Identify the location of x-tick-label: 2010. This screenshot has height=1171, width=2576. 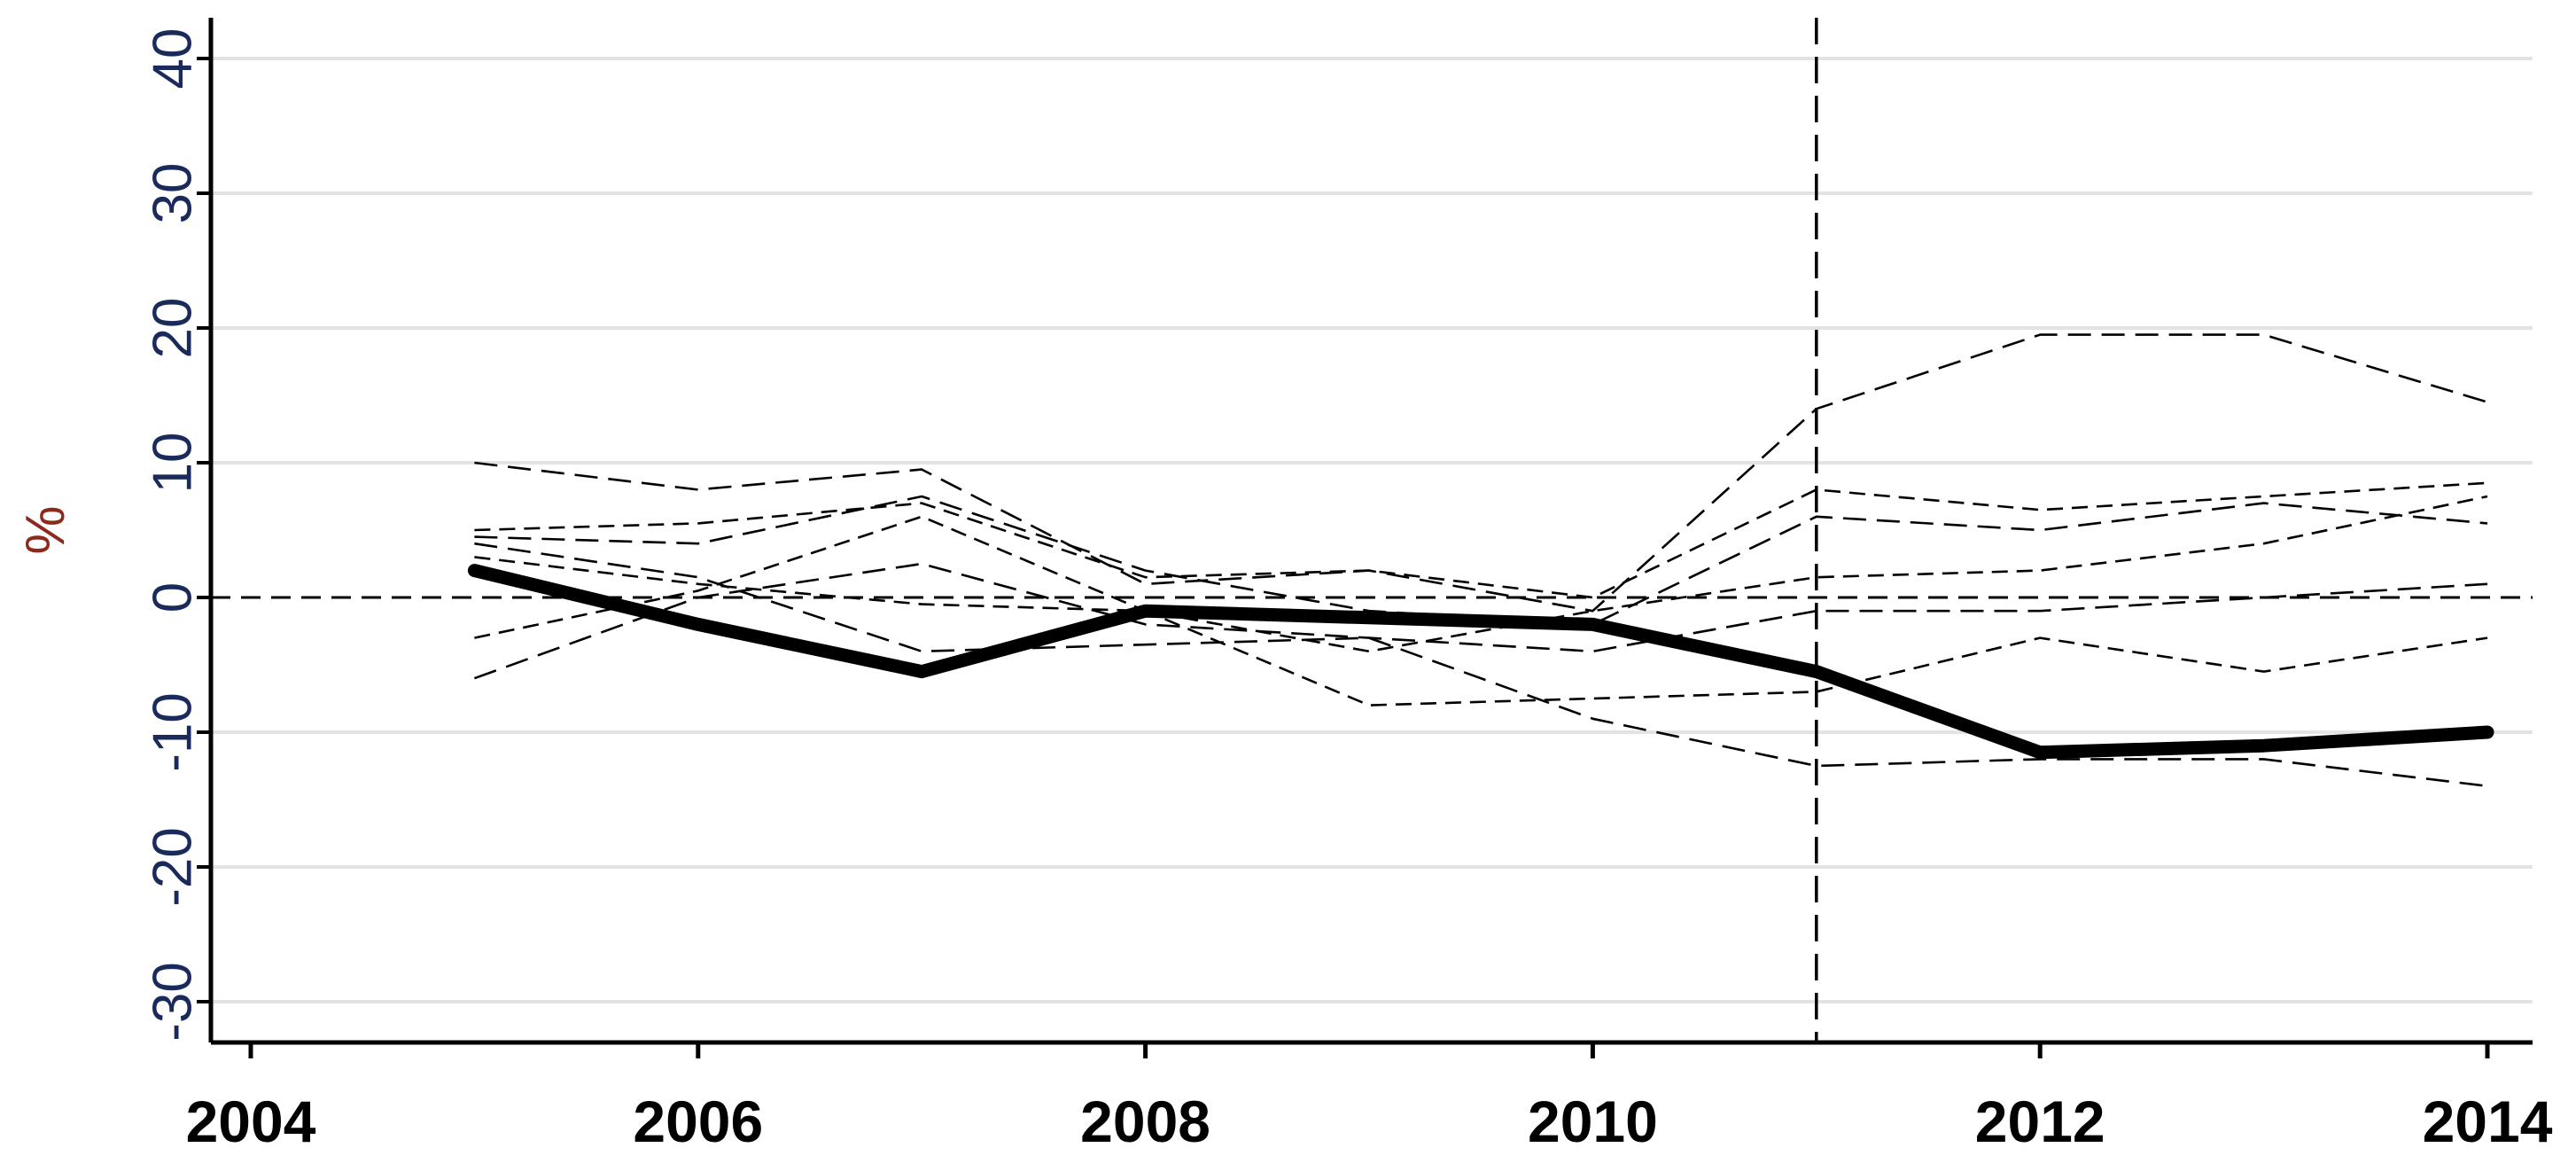
(1593, 1121).